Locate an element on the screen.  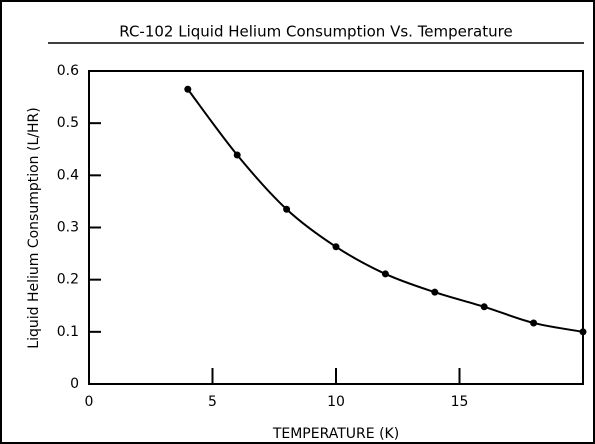
y-tick-label: 0.3 is located at coordinates (68, 228).